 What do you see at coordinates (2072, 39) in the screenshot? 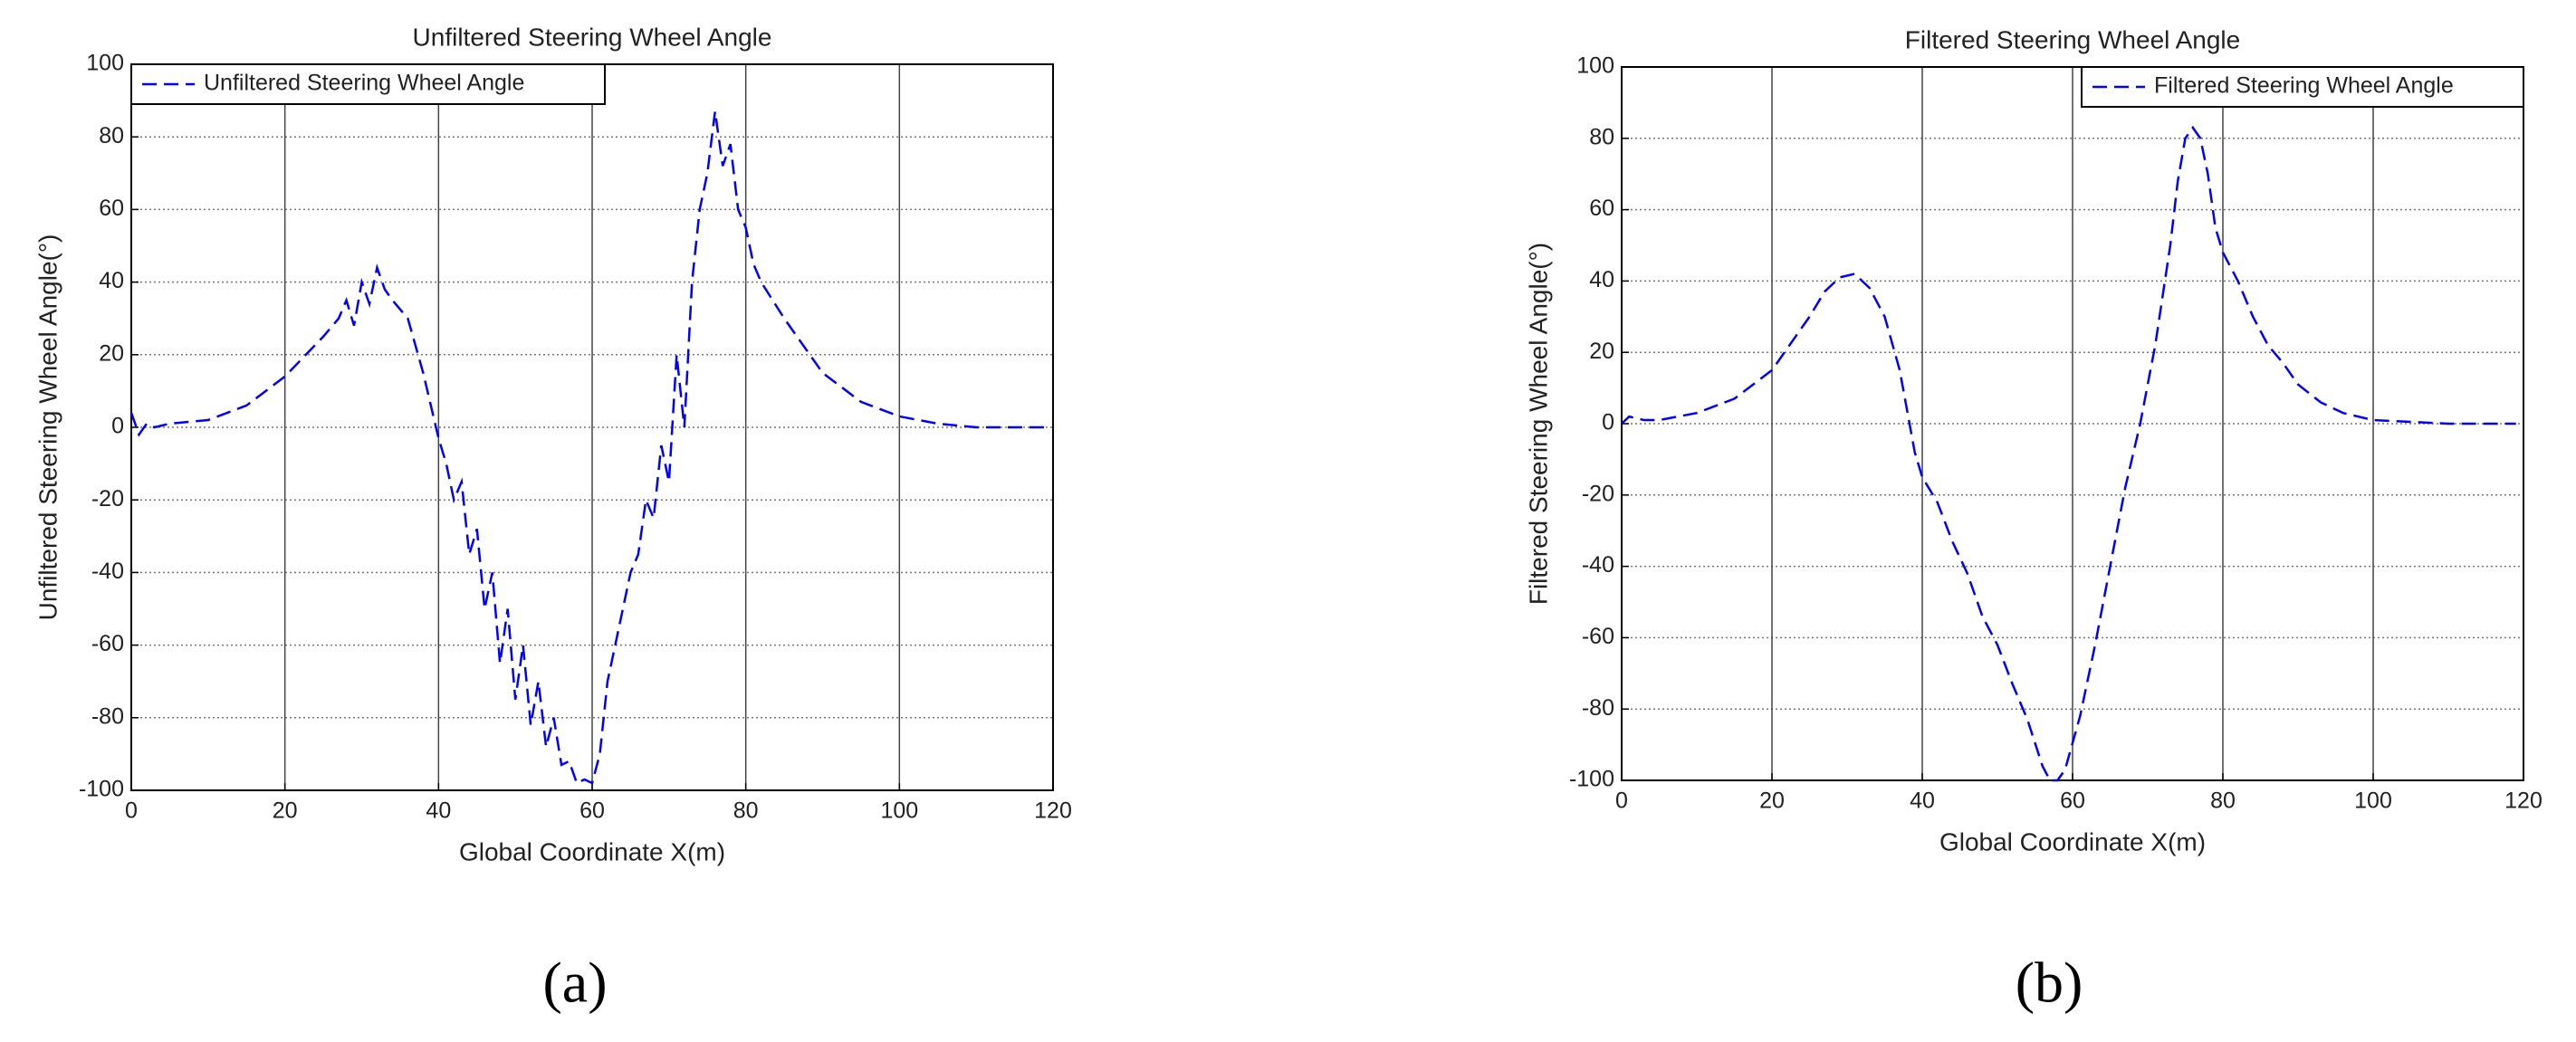
I see `chart-title: Filtered Steering Wheel Angle` at bounding box center [2072, 39].